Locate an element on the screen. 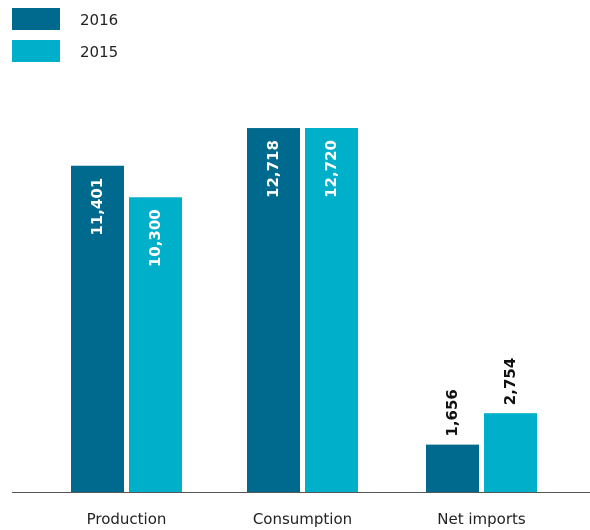 The width and height of the screenshot is (590, 530). value-label: 1,656 is located at coordinates (452, 412).